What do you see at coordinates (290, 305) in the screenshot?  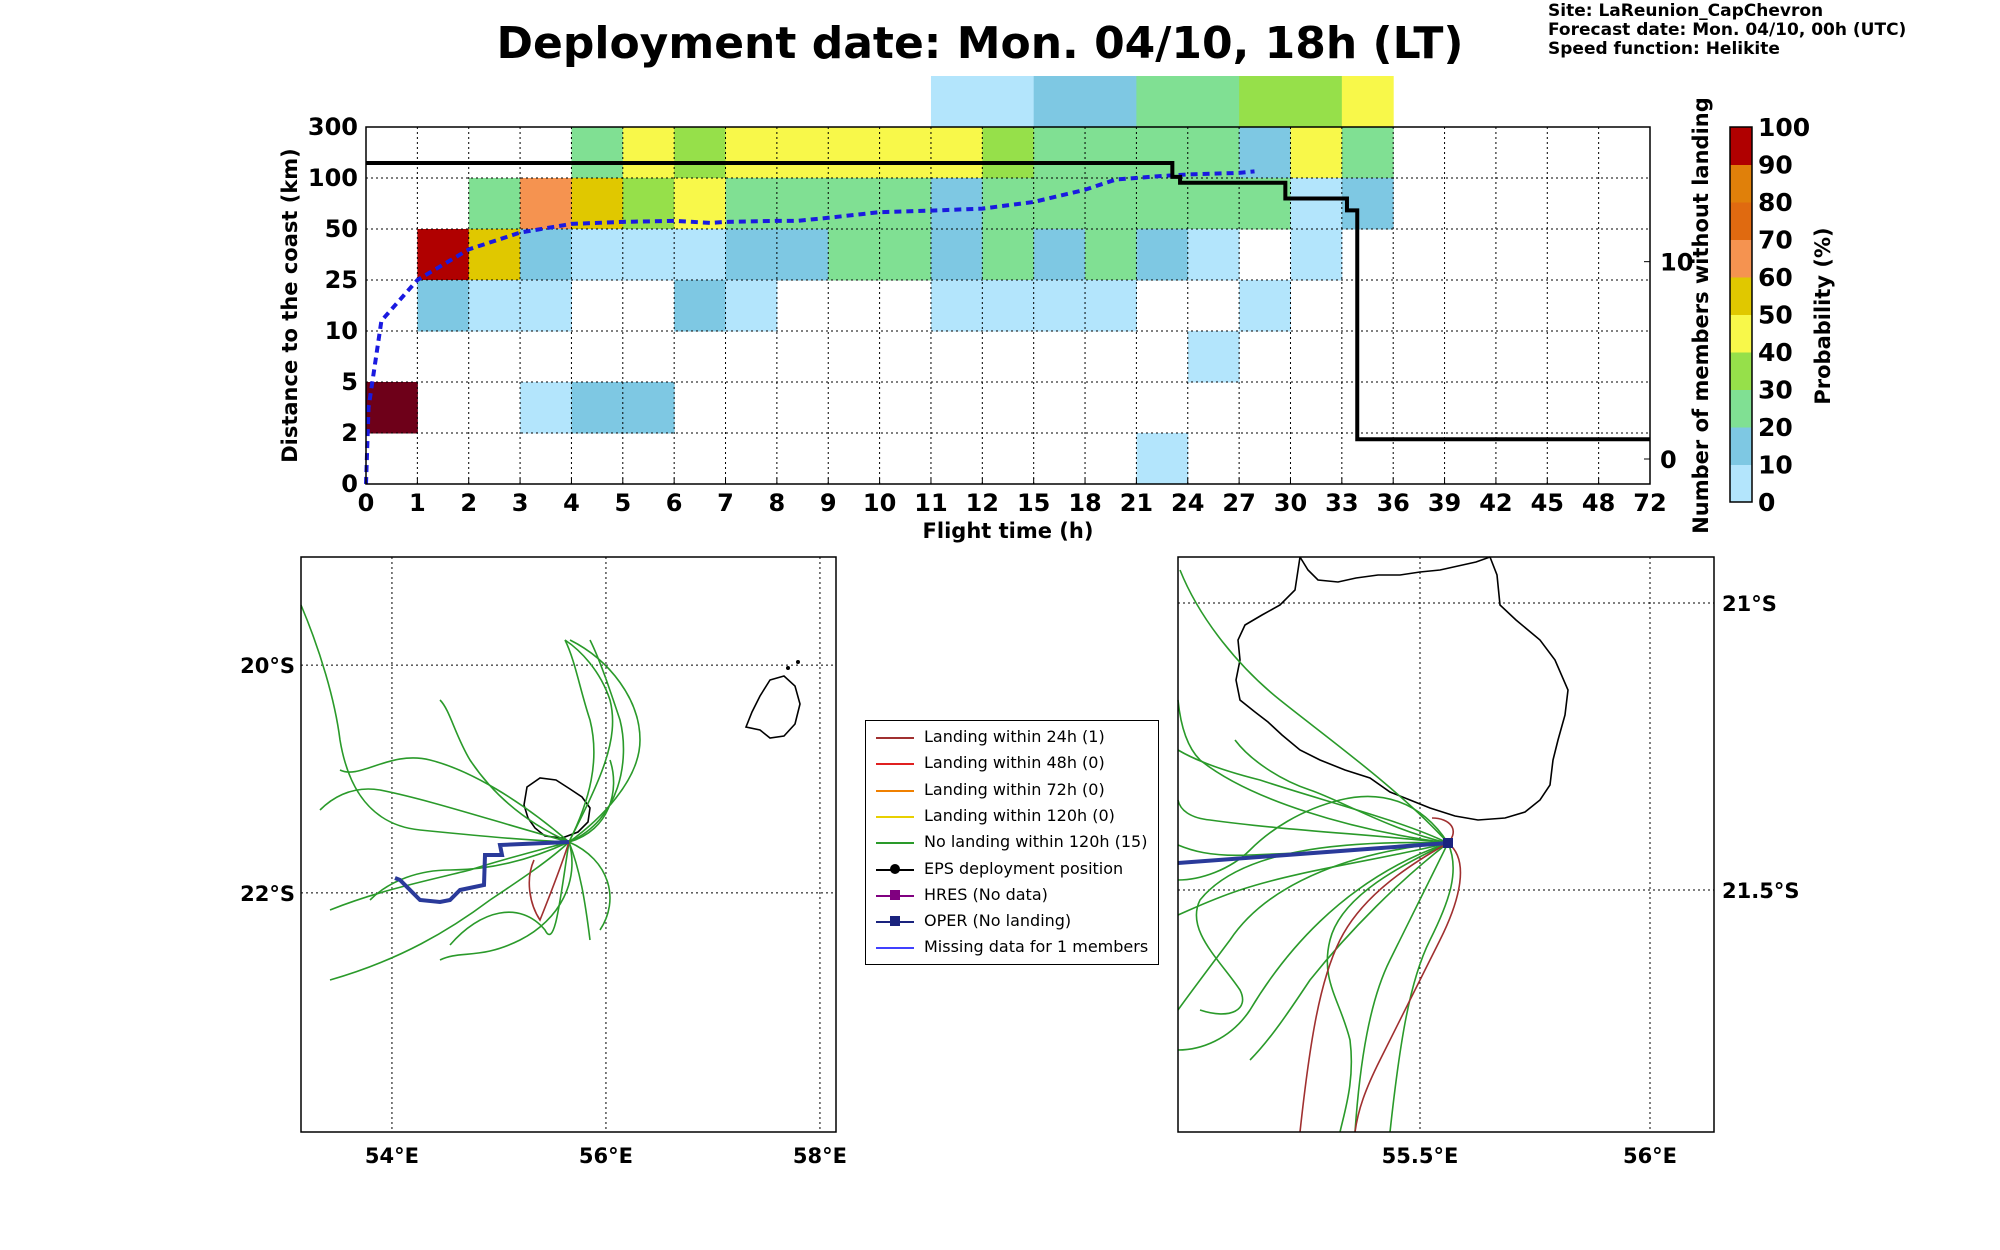 I see `y-axis-label: Distance to the coast (km)` at bounding box center [290, 305].